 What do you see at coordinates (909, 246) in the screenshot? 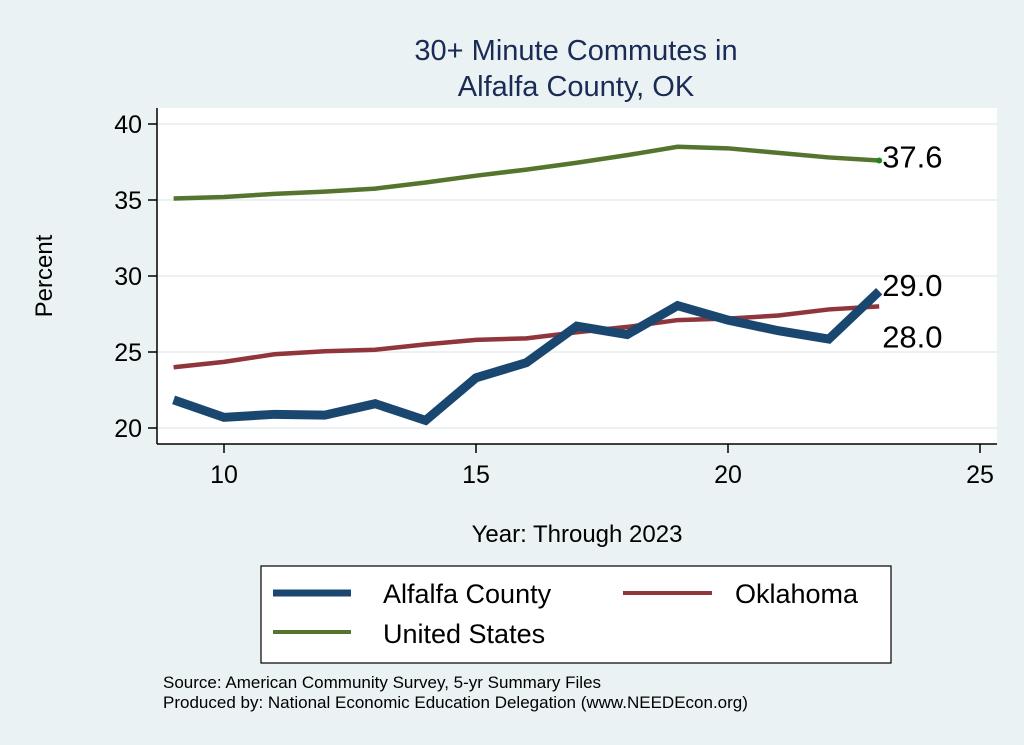
I see `end-labels: 29.0 28.0 37.6` at bounding box center [909, 246].